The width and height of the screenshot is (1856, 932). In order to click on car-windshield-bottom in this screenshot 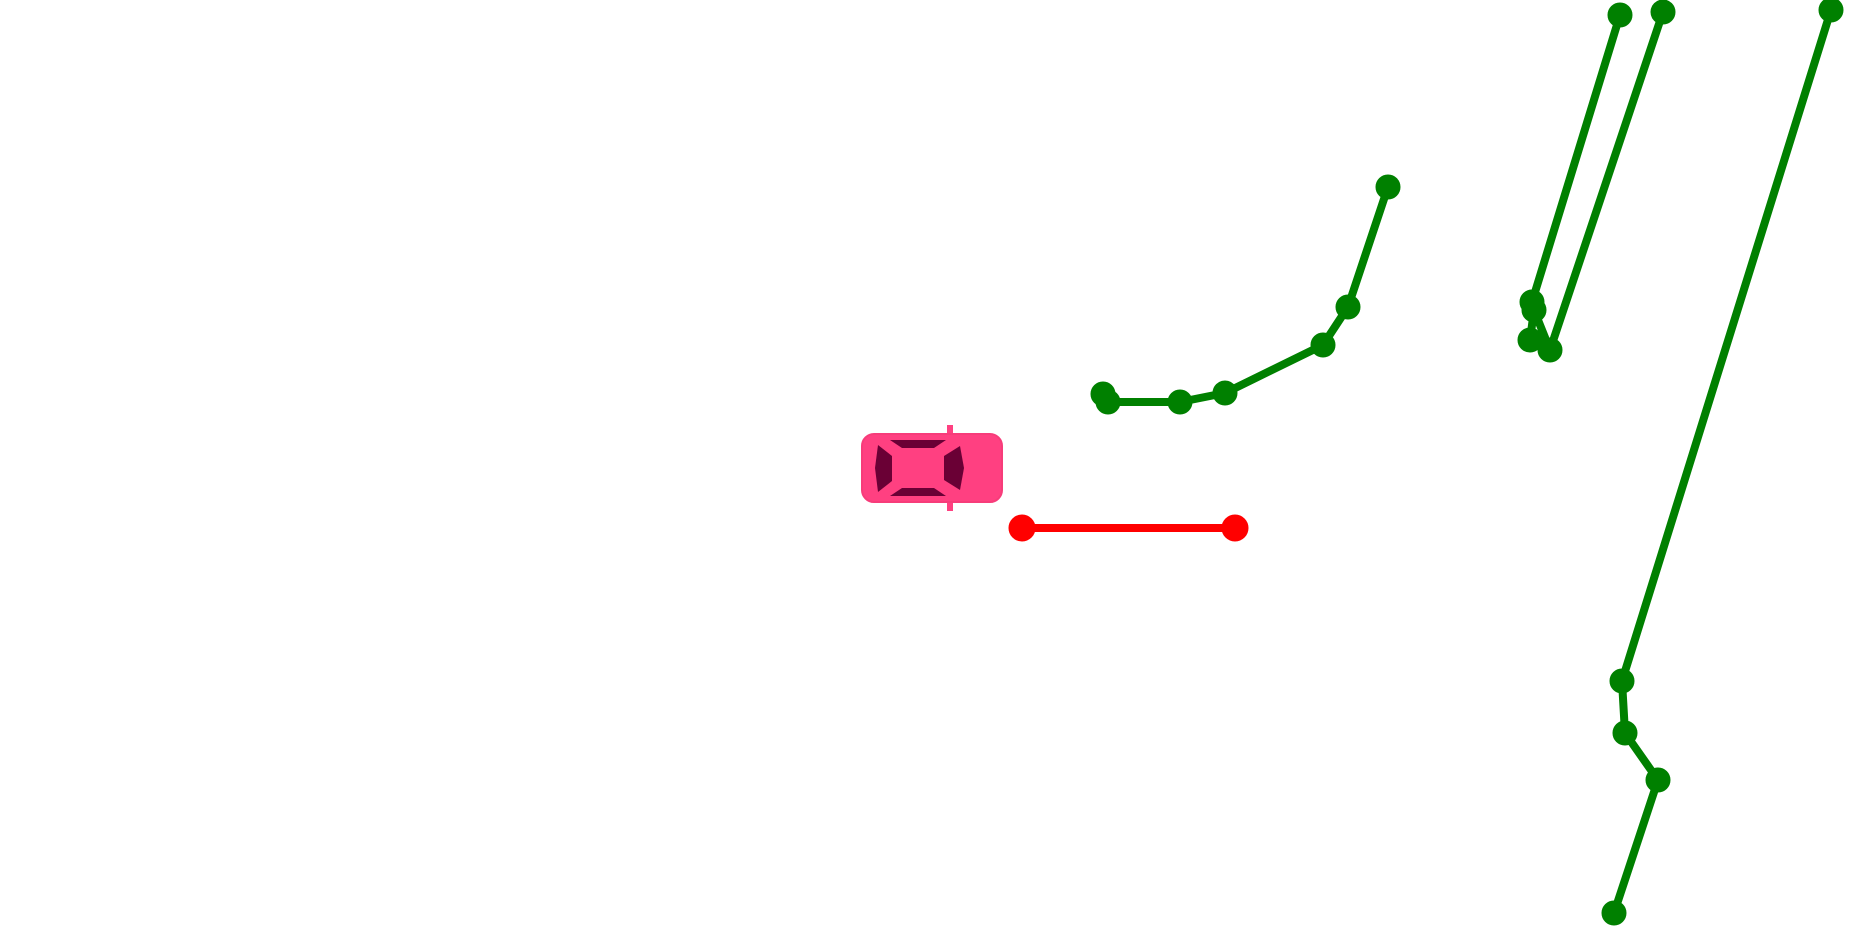, I will do `click(918, 492)`.